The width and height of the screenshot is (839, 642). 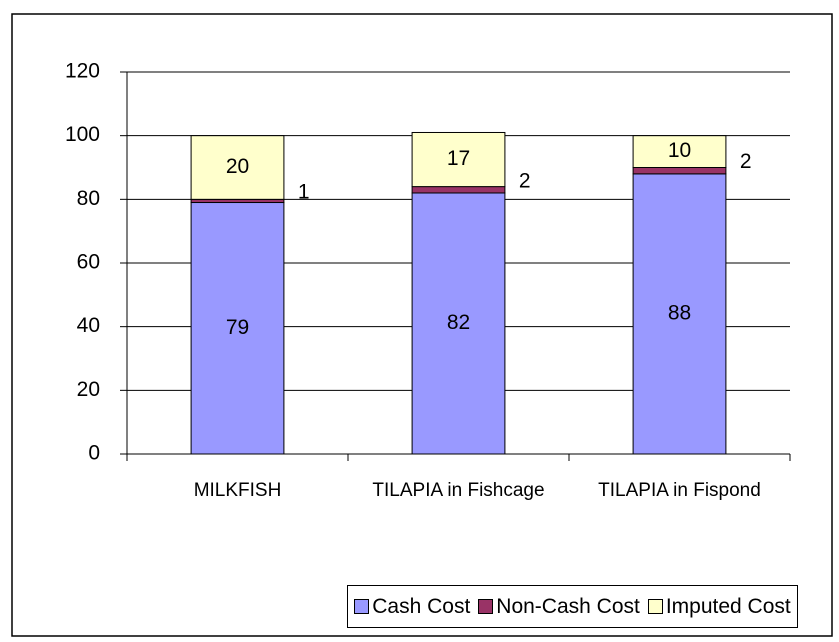 What do you see at coordinates (88, 198) in the screenshot?
I see `y-tick-label: 80` at bounding box center [88, 198].